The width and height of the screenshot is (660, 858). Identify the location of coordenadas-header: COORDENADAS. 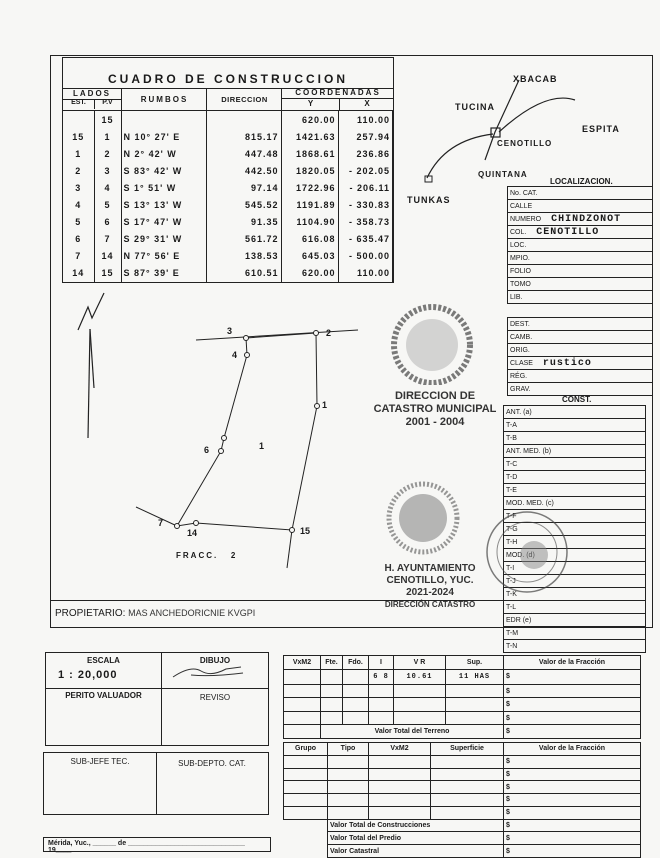
(338, 93).